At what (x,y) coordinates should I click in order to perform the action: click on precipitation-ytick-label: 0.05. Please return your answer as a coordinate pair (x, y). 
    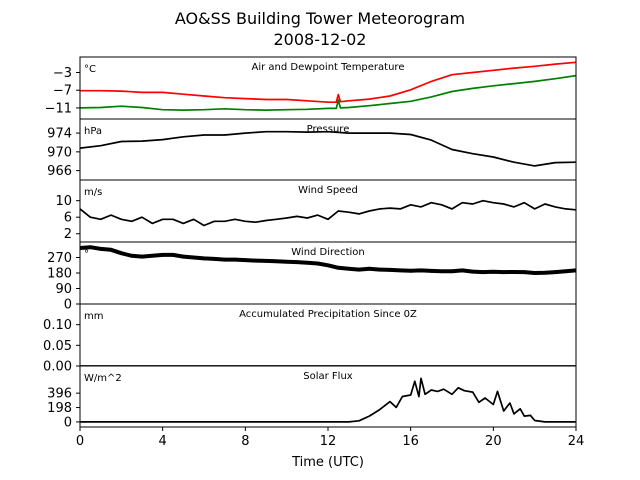
    Looking at the image, I should click on (57, 346).